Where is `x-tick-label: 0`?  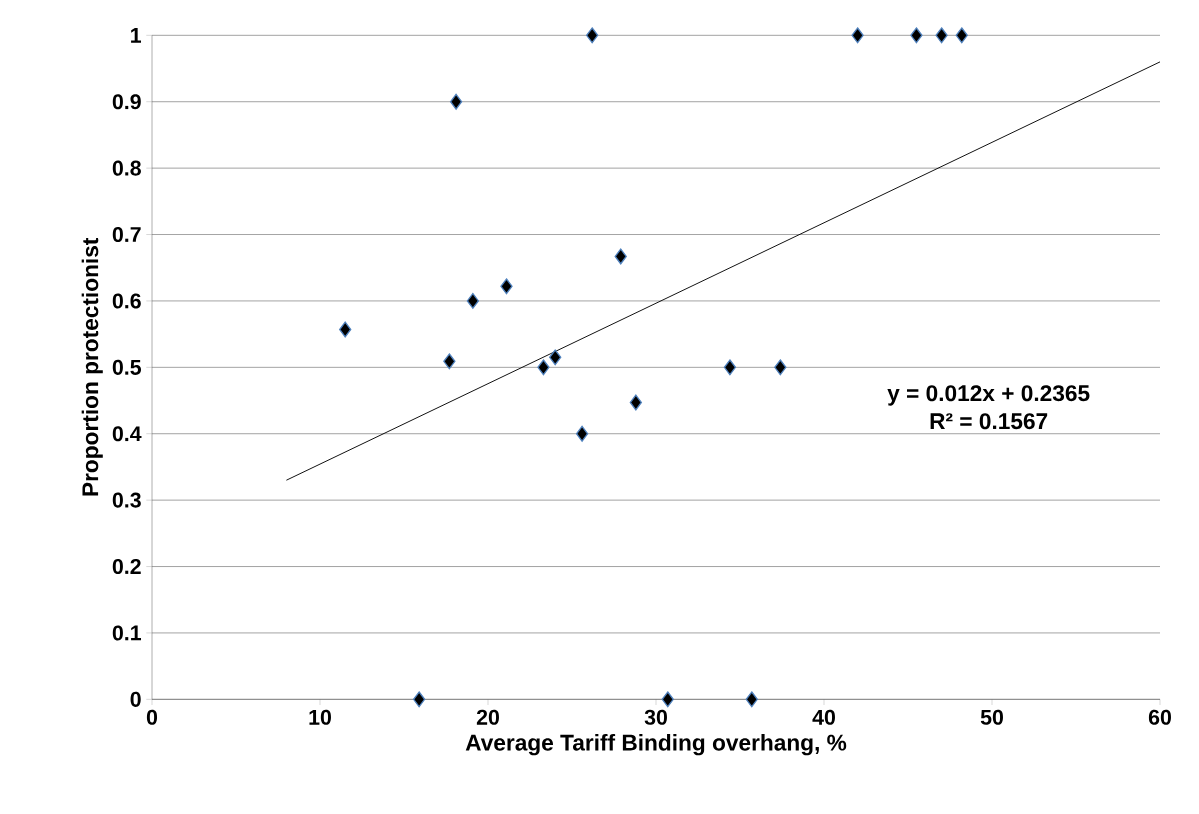 x-tick-label: 0 is located at coordinates (152, 717).